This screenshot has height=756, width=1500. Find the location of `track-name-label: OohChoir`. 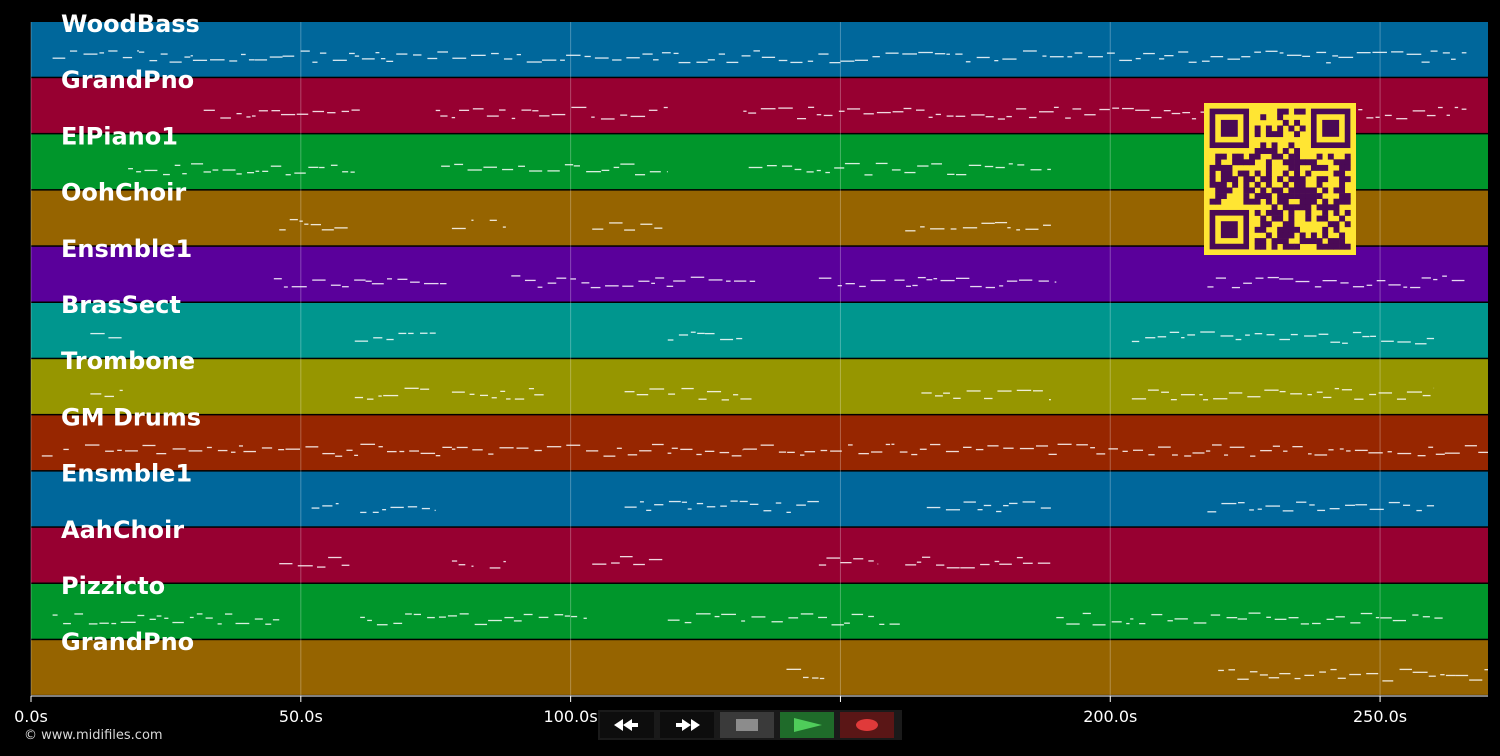

track-name-label: OohChoir is located at coordinates (123, 193).